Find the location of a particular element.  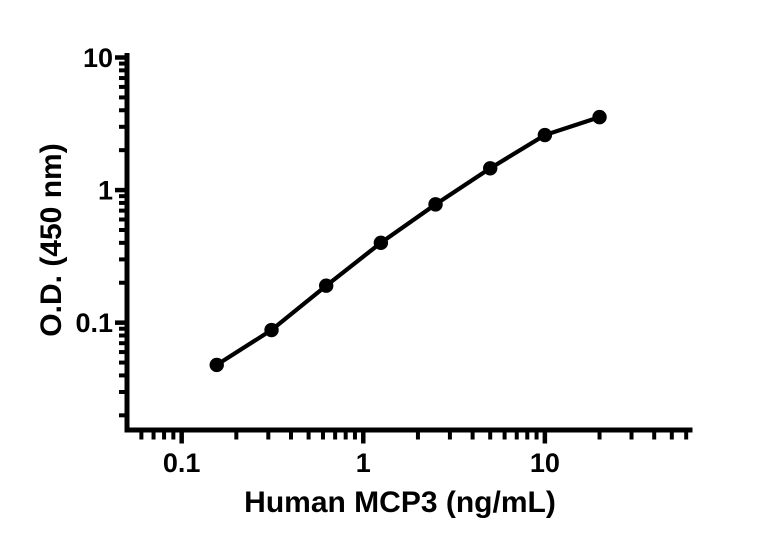

x-tick-label: 1 is located at coordinates (363, 463).